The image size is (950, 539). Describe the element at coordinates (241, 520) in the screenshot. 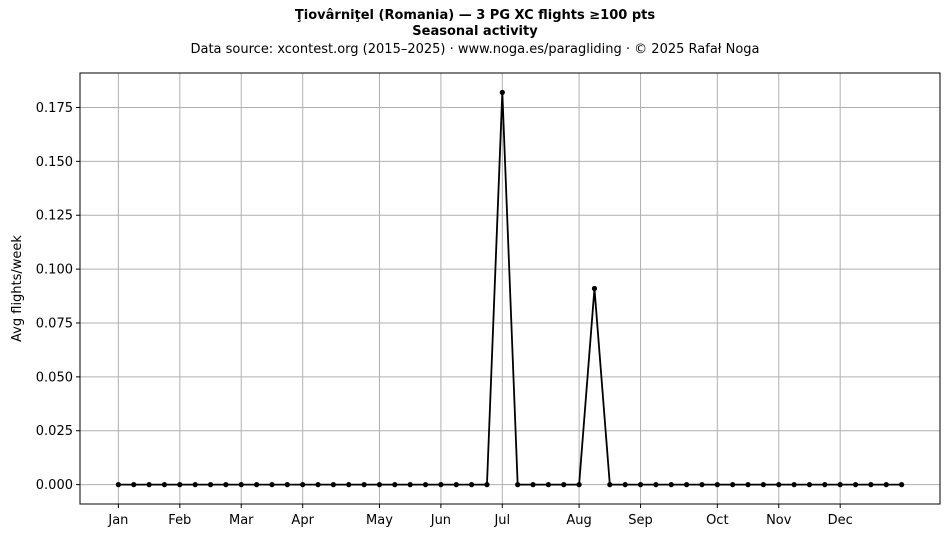

I see `x-tick-label: Mar` at that location.